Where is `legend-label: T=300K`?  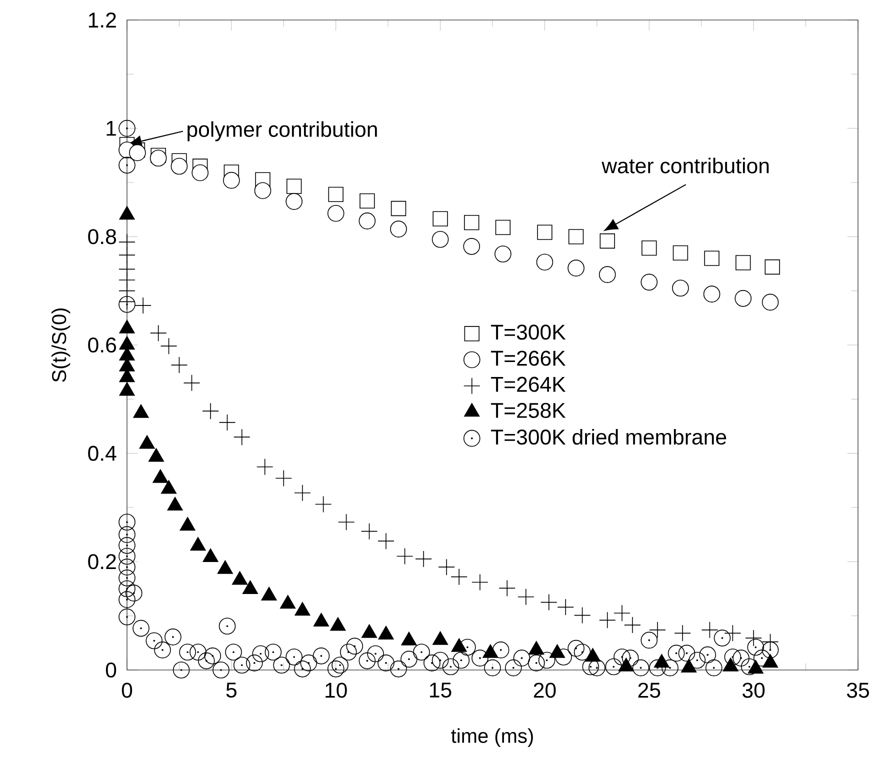 legend-label: T=300K is located at coordinates (528, 332).